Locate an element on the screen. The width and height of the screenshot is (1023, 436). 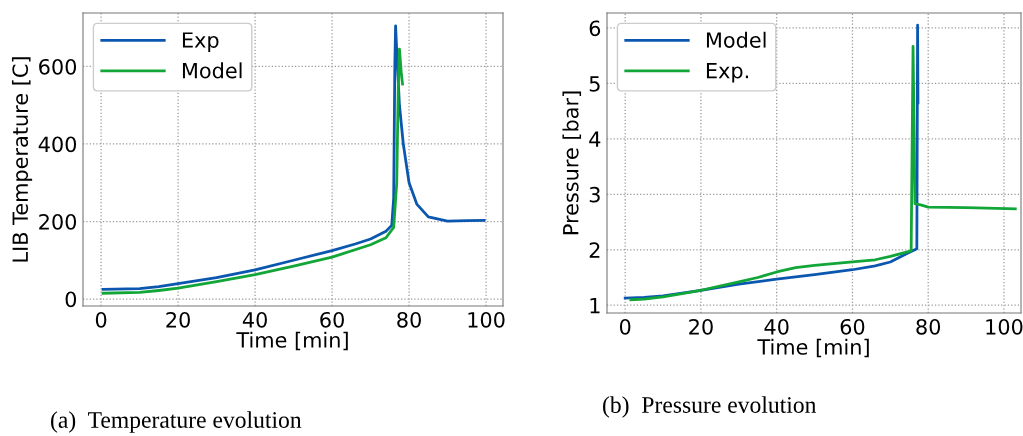
y-tick-label: 6 is located at coordinates (595, 28).